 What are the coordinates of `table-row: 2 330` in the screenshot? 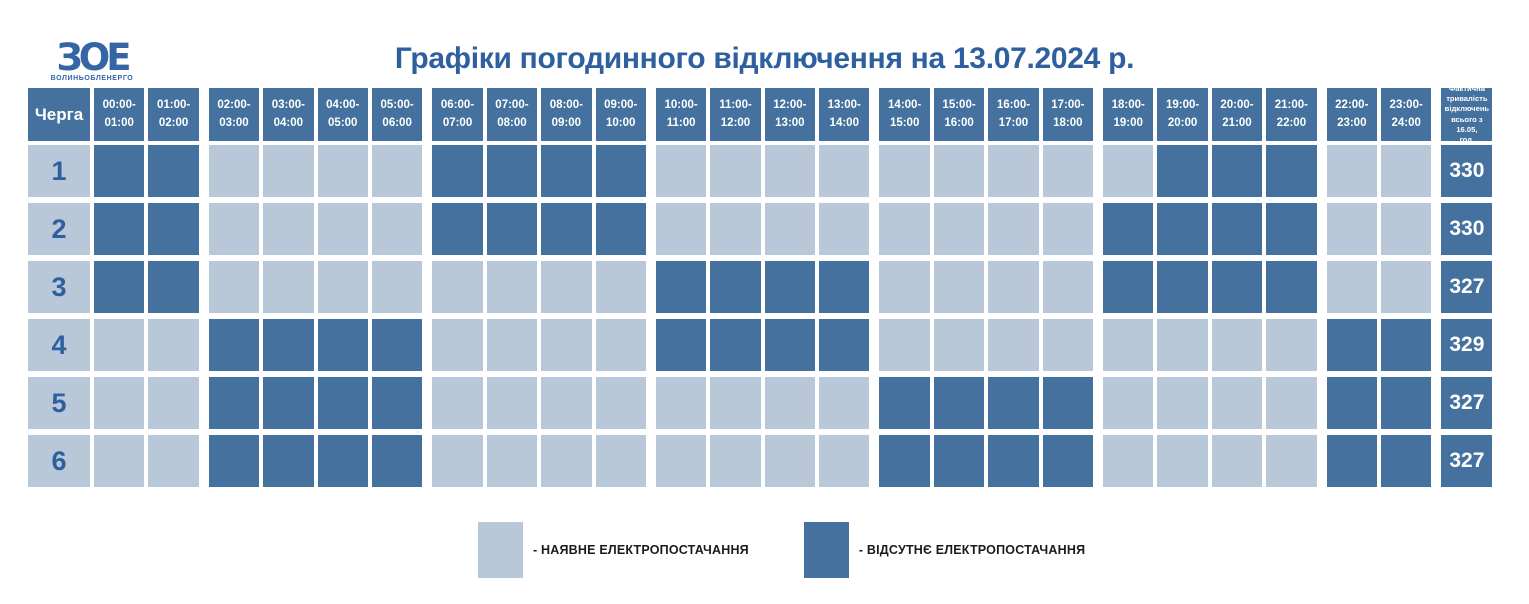 It's located at (760, 229).